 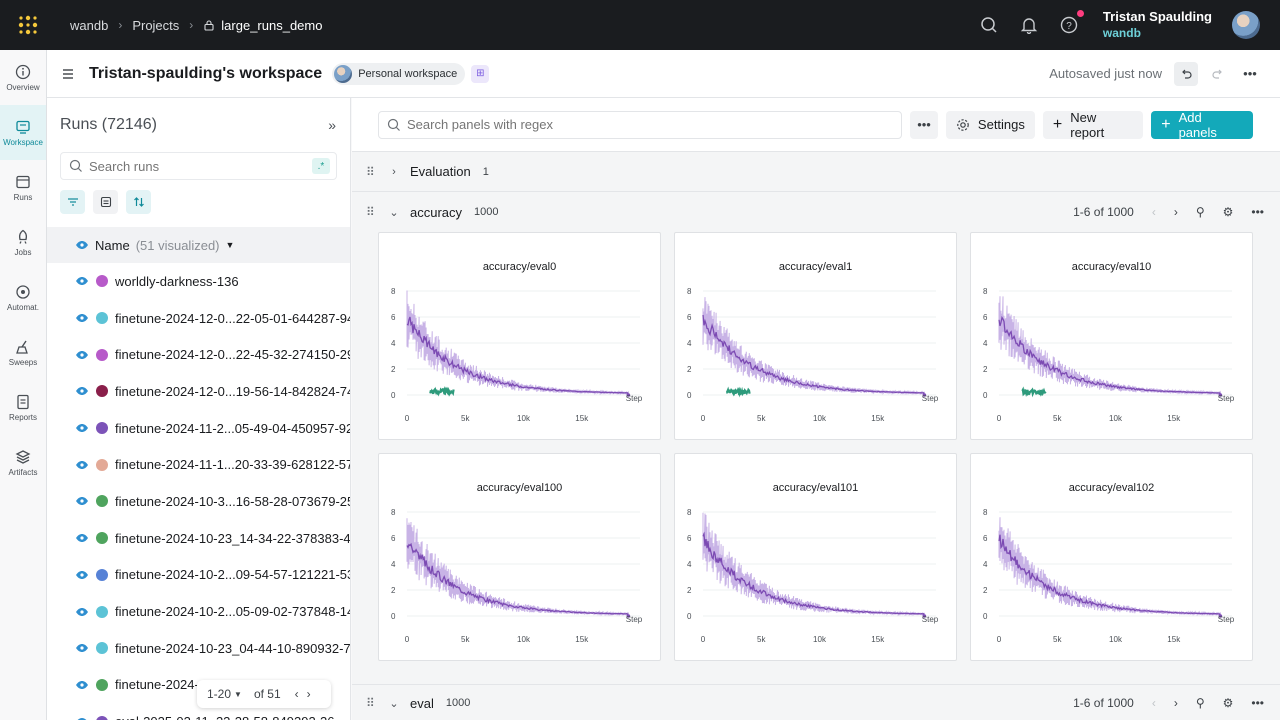 What do you see at coordinates (1071, 22) in the screenshot?
I see `help-icon: ?` at bounding box center [1071, 22].